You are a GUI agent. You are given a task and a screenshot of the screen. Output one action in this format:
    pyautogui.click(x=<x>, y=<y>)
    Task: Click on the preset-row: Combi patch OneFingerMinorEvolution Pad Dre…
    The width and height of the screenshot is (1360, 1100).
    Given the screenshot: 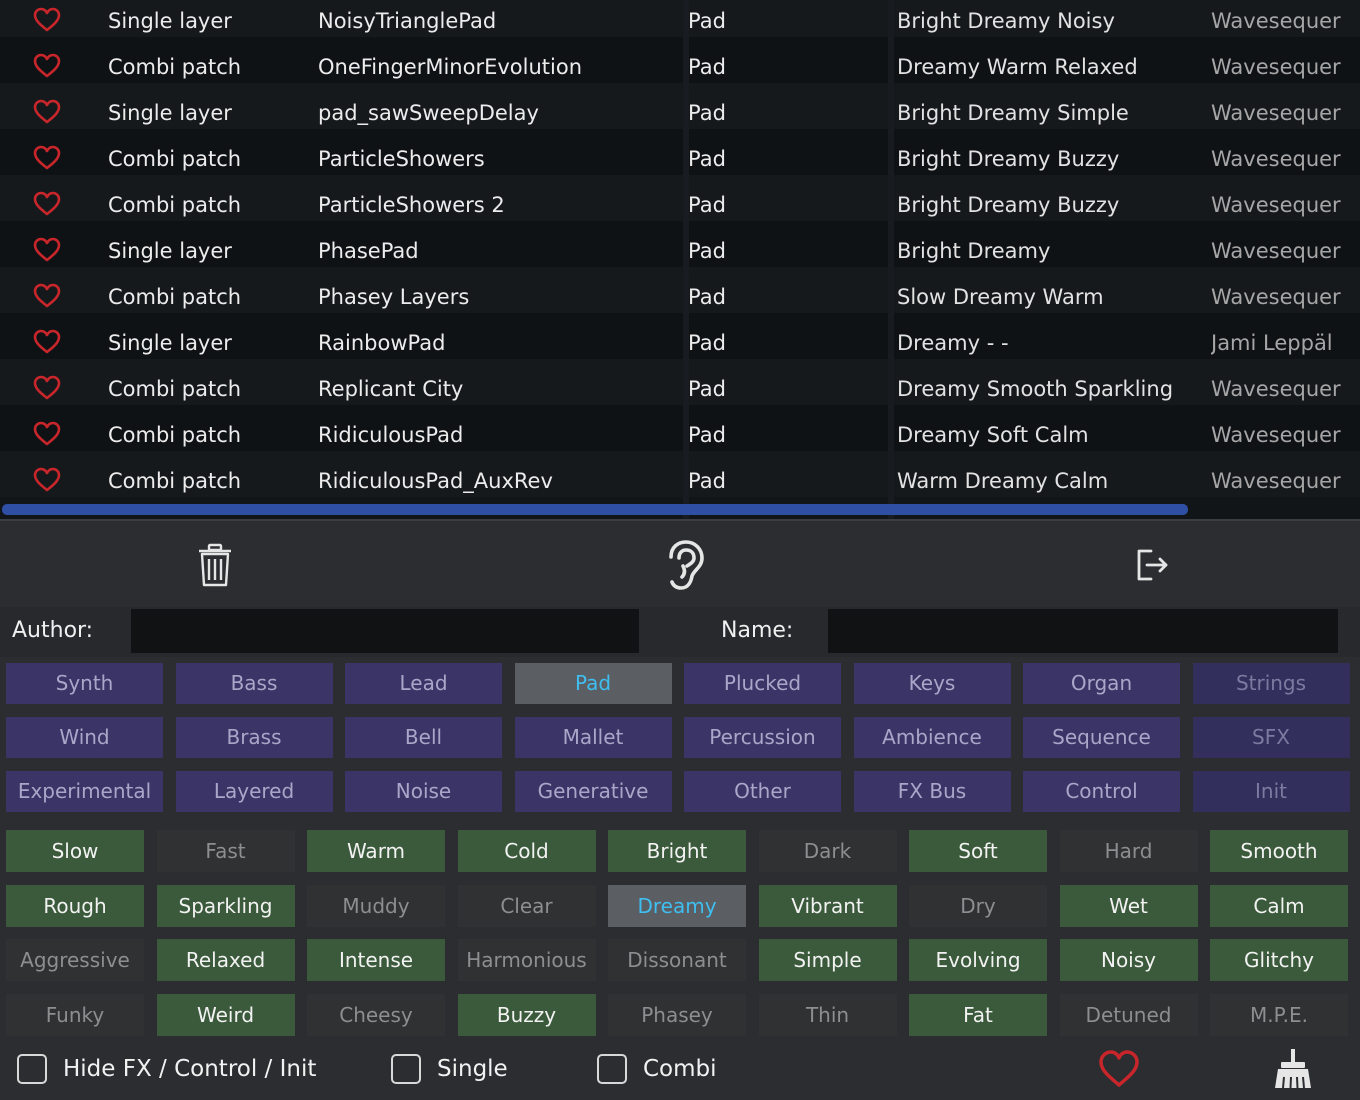 What is the action you would take?
    pyautogui.click(x=680, y=60)
    